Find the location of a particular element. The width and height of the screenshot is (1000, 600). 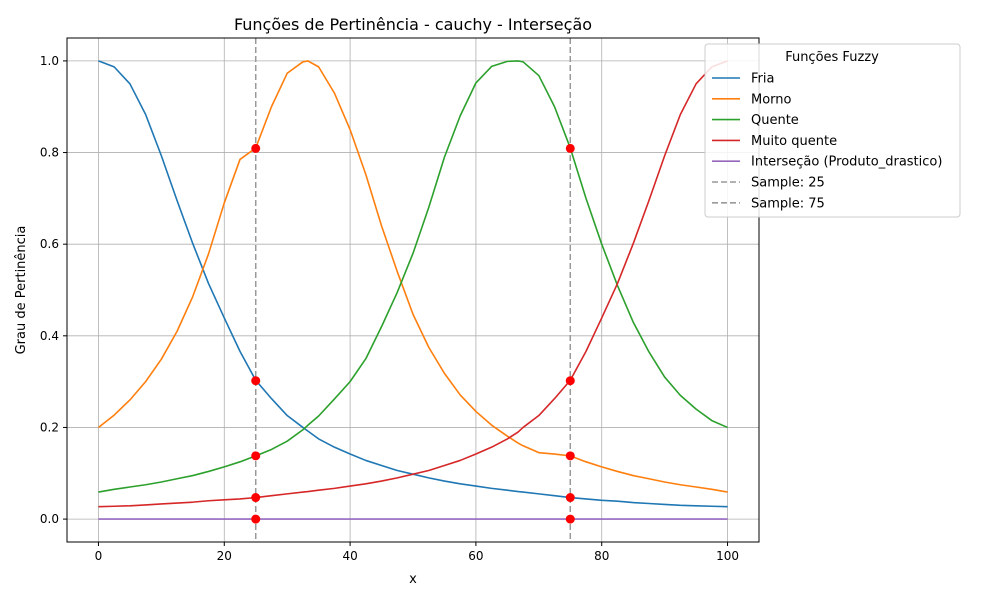

x-tick-label: 80 is located at coordinates (601, 556).